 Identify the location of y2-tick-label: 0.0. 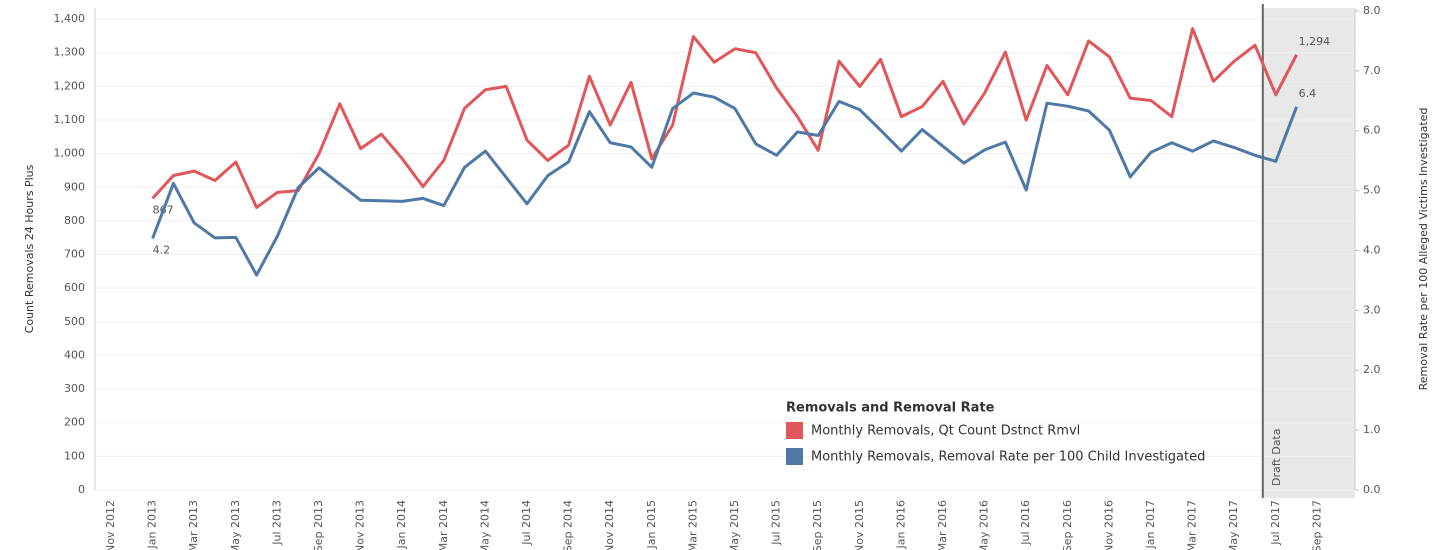
(1372, 489).